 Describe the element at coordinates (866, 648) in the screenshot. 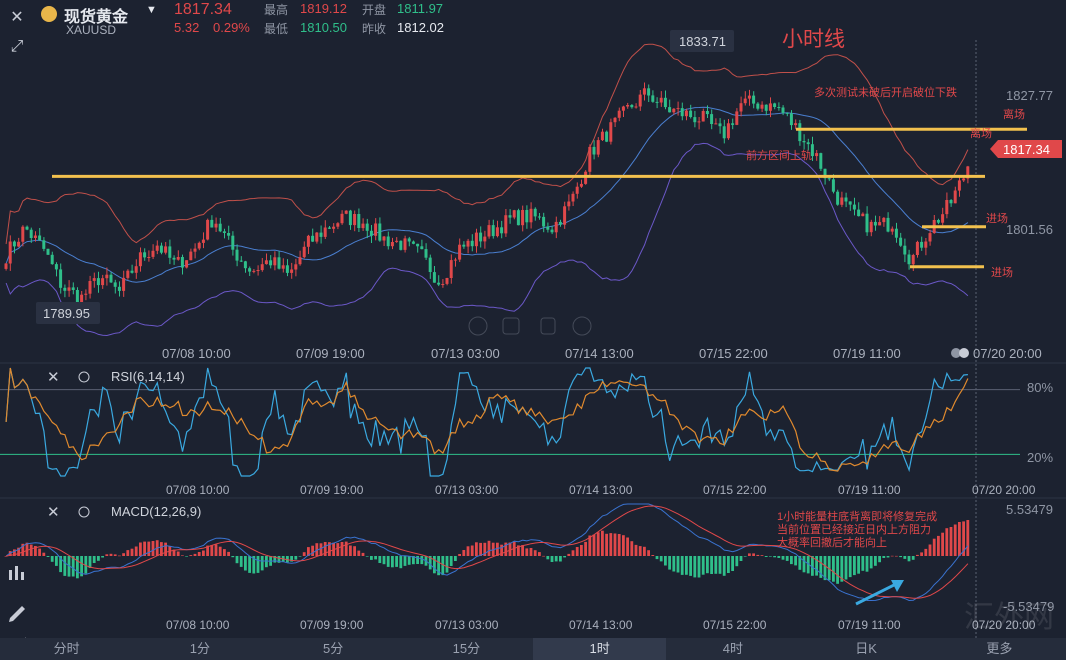

I see `tab-daily: 日K` at that location.